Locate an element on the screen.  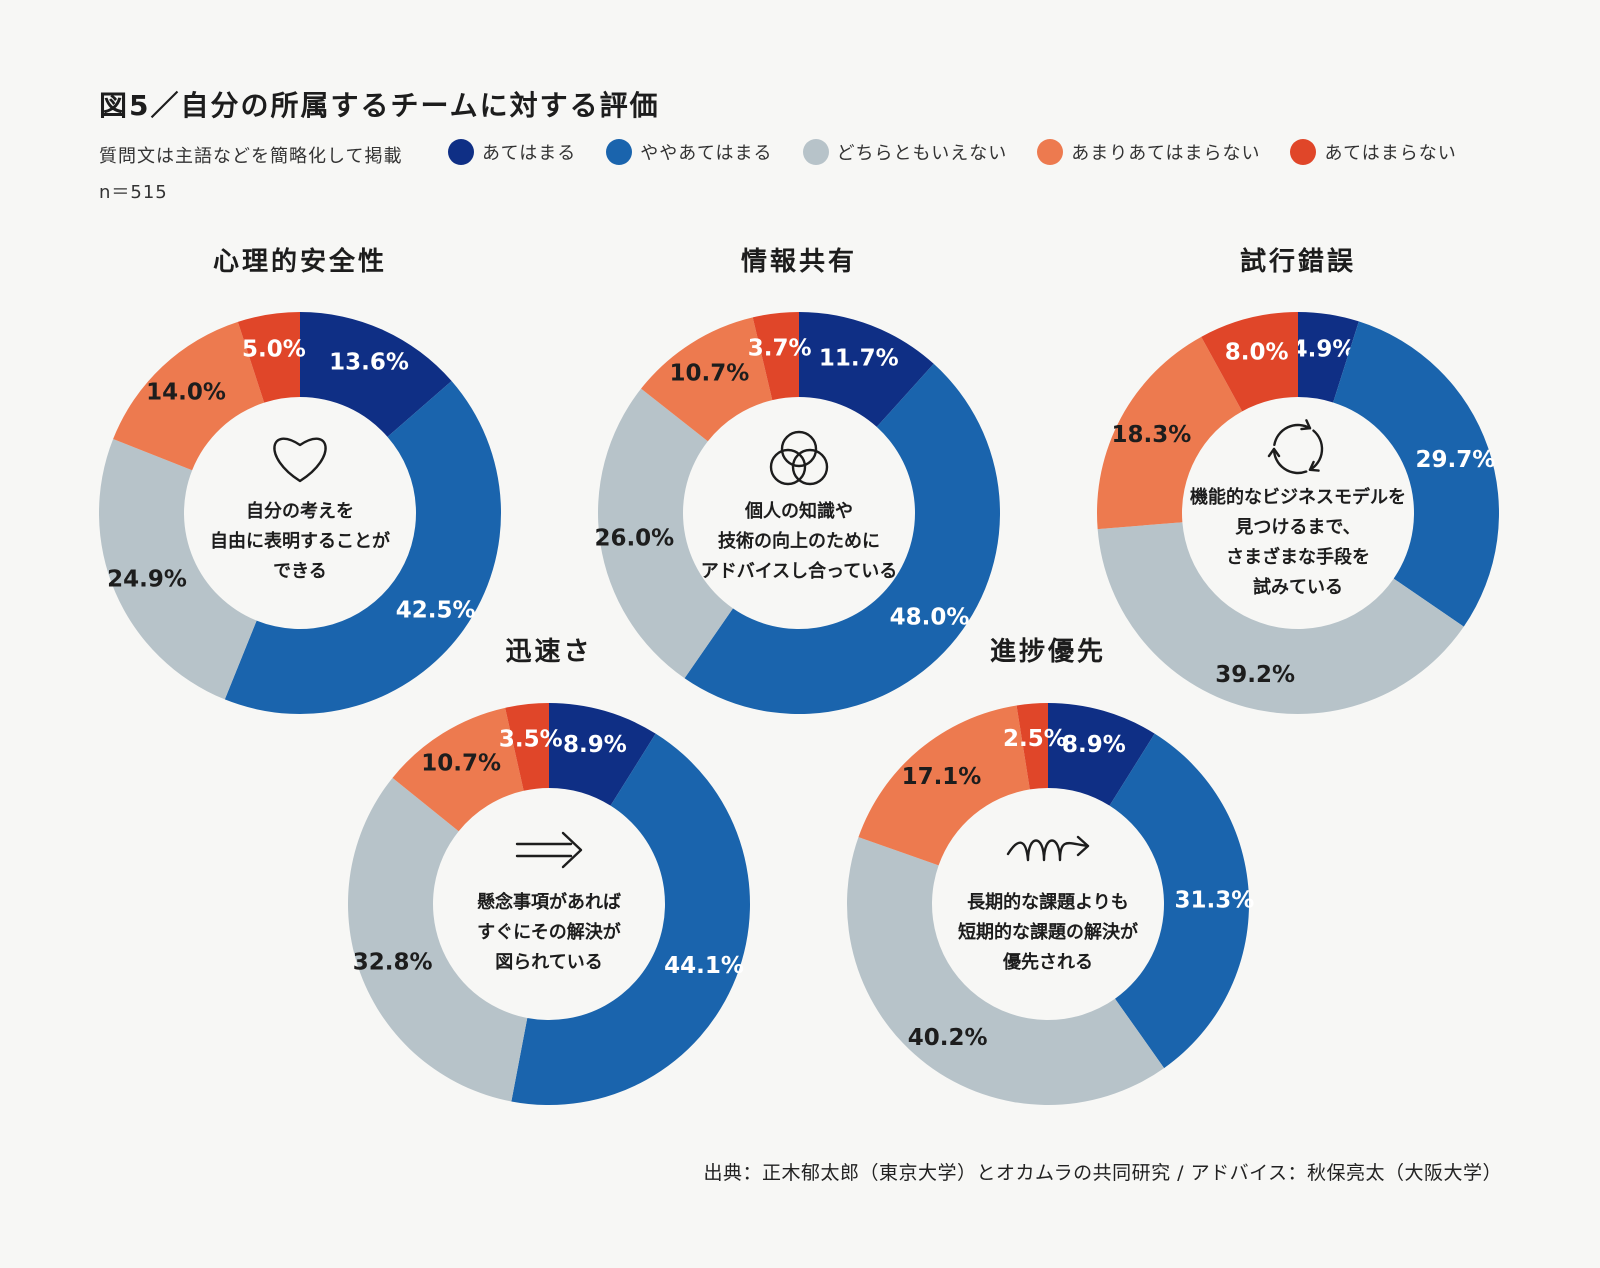
slice-label: 24.9% is located at coordinates (147, 580).